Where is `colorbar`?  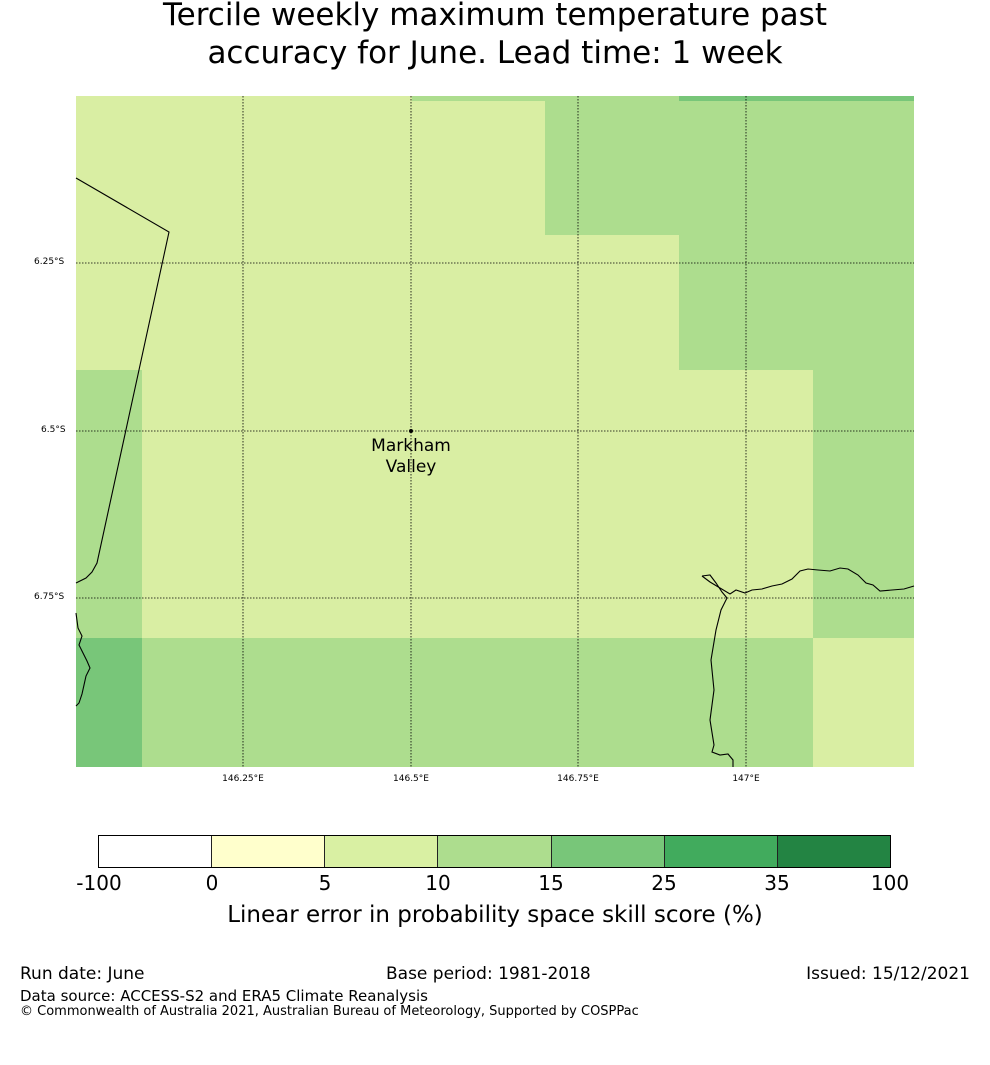
colorbar is located at coordinates (494, 851).